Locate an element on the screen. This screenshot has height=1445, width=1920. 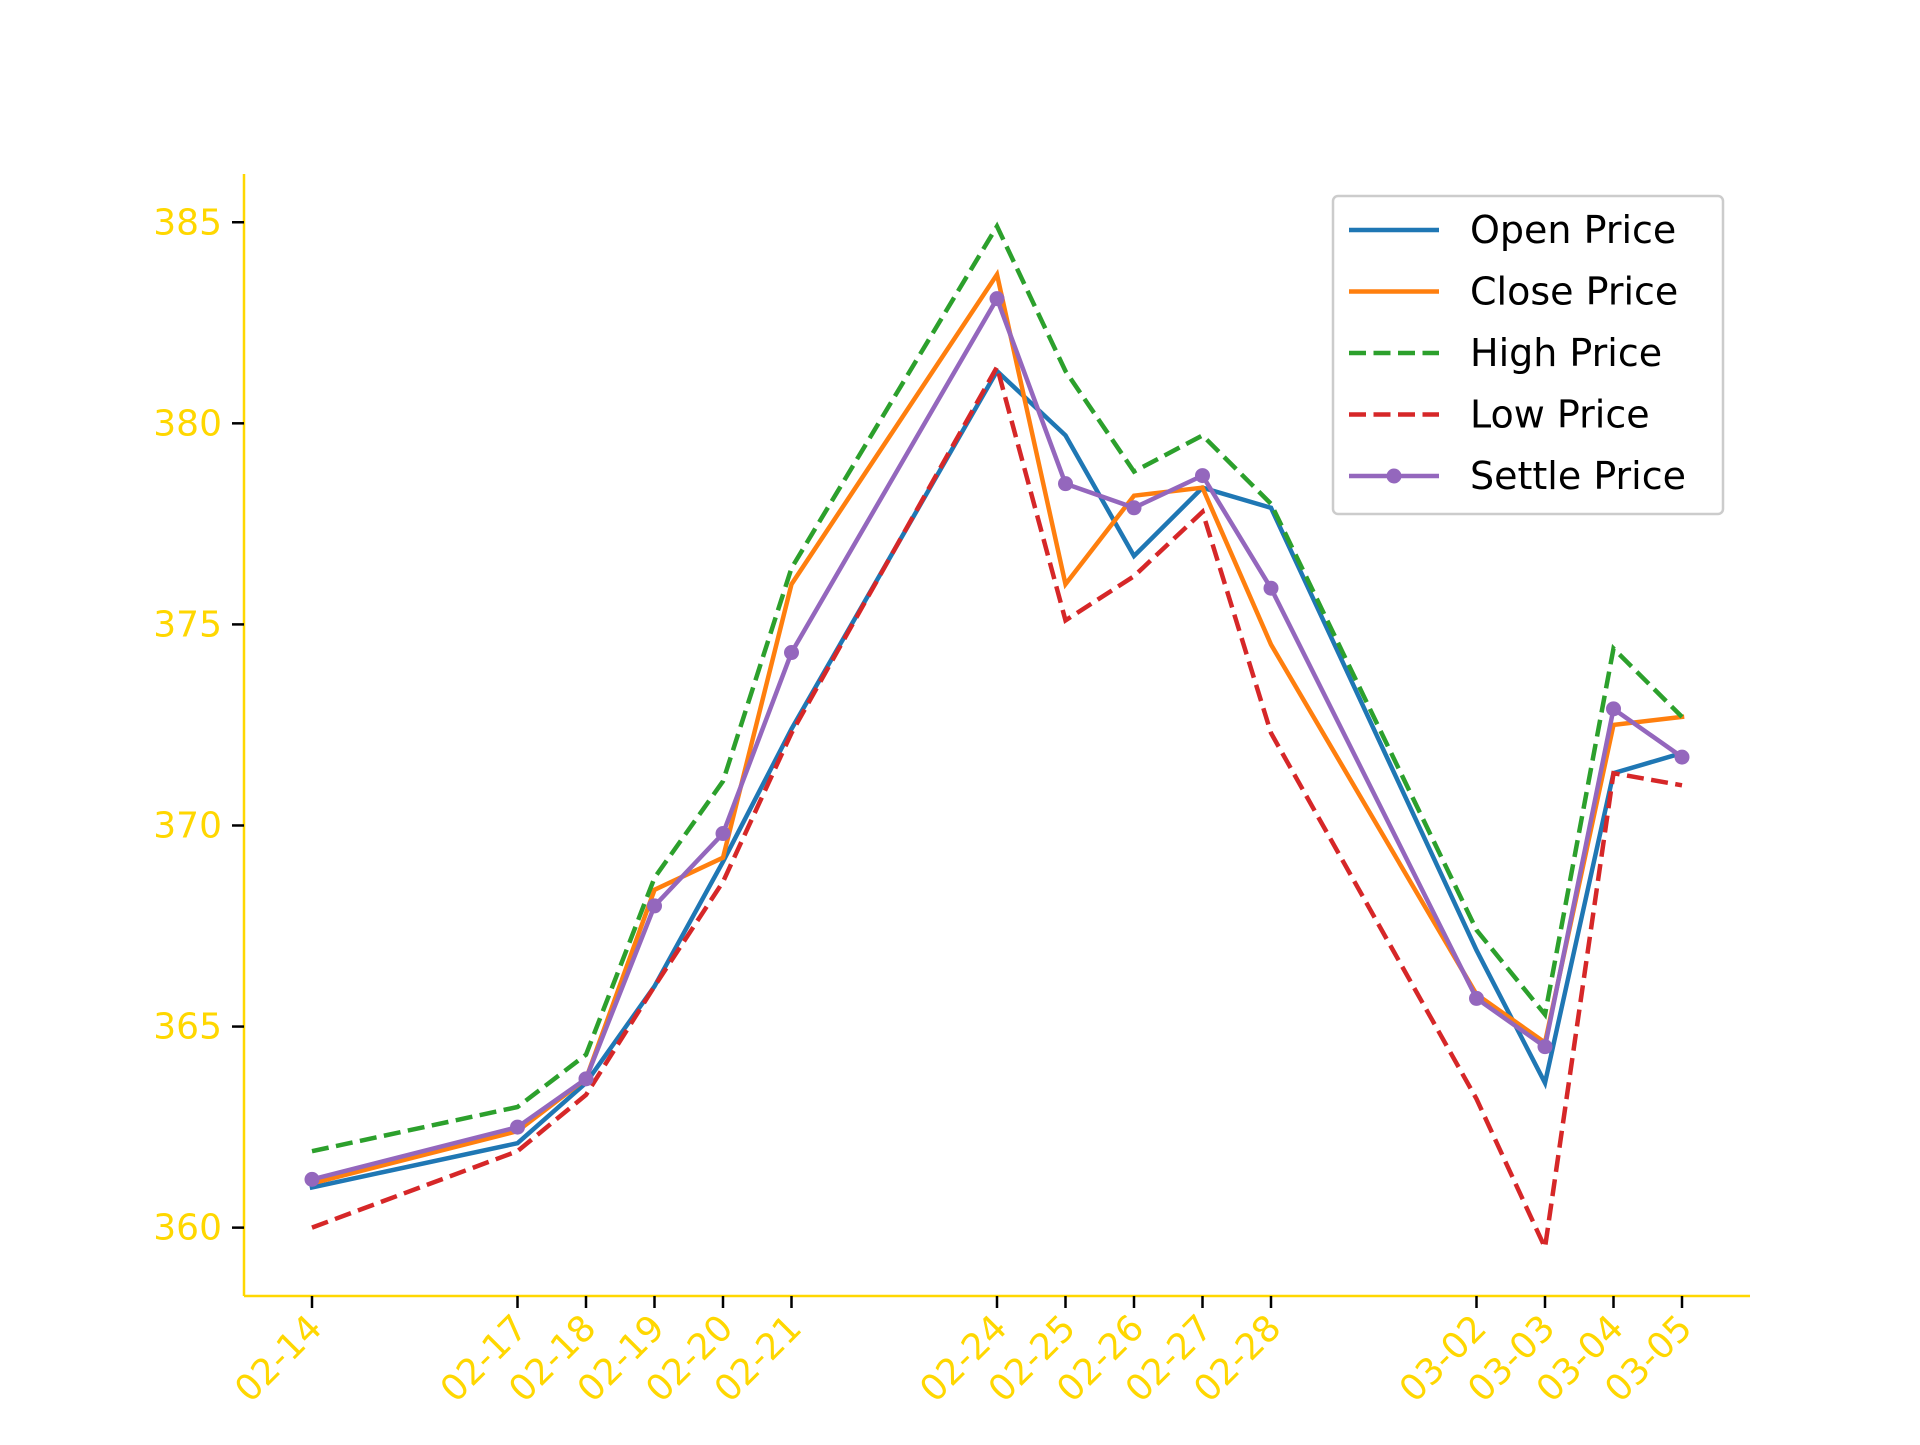
legend-box is located at coordinates (1528, 355).